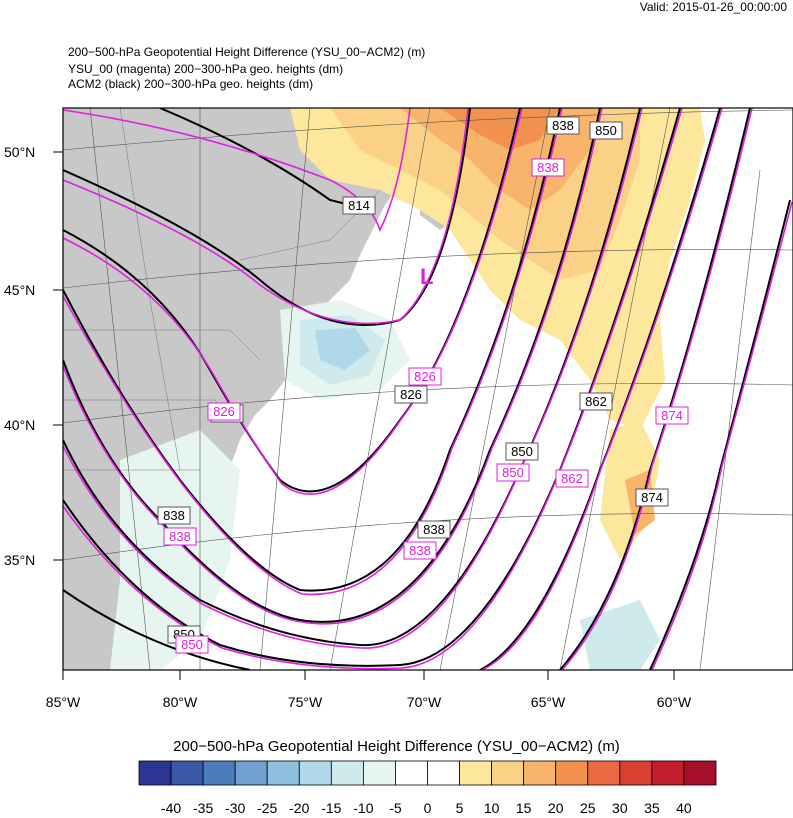 The image size is (793, 818). I want to click on lat-label-45n: 45°N, so click(20, 290).